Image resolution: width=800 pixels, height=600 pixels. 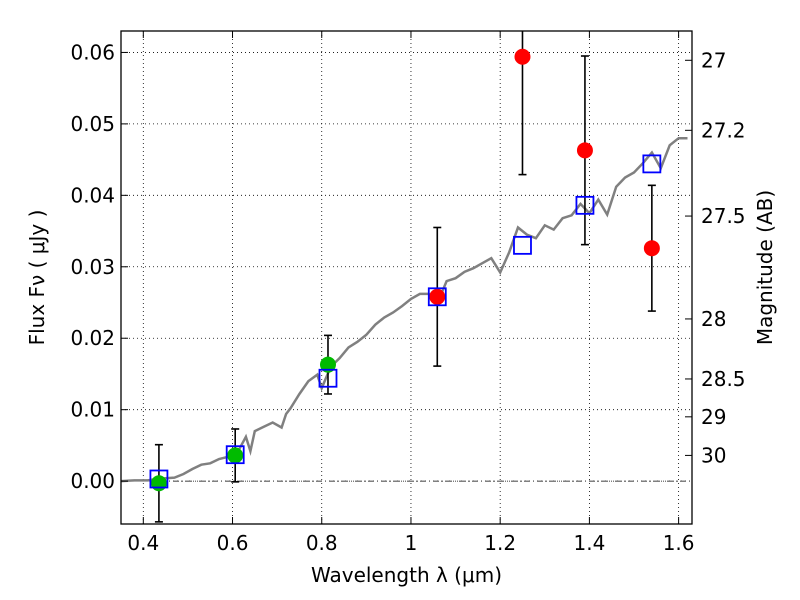 What do you see at coordinates (92, 195) in the screenshot?
I see `y-tick-label: 0.04` at bounding box center [92, 195].